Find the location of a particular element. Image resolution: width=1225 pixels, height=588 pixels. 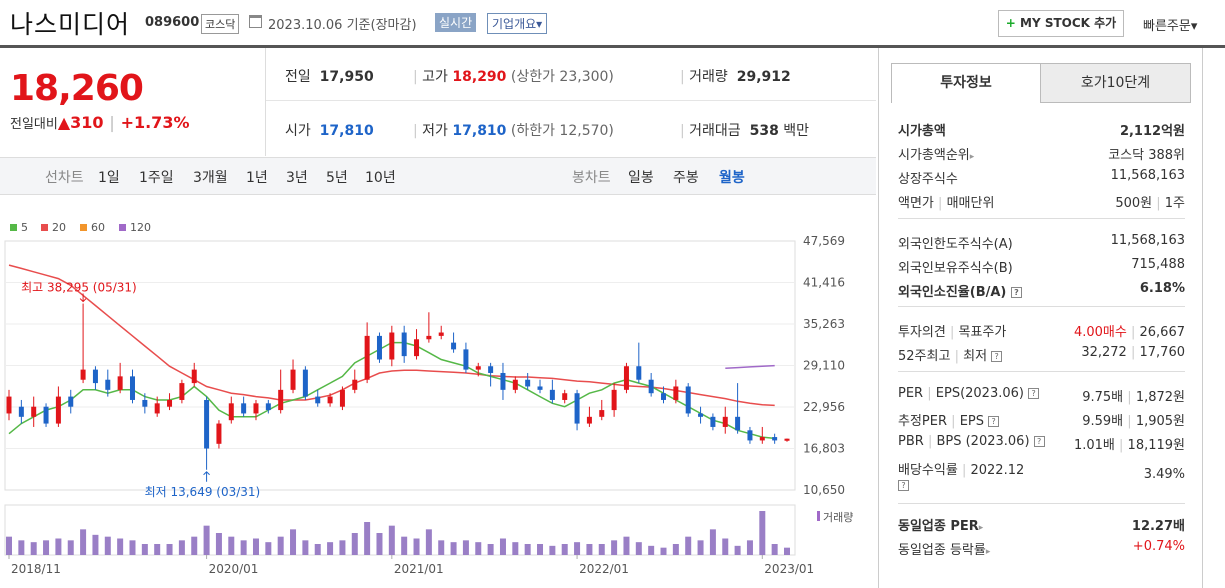

tab-investment-info: 투자정보 is located at coordinates (966, 83).